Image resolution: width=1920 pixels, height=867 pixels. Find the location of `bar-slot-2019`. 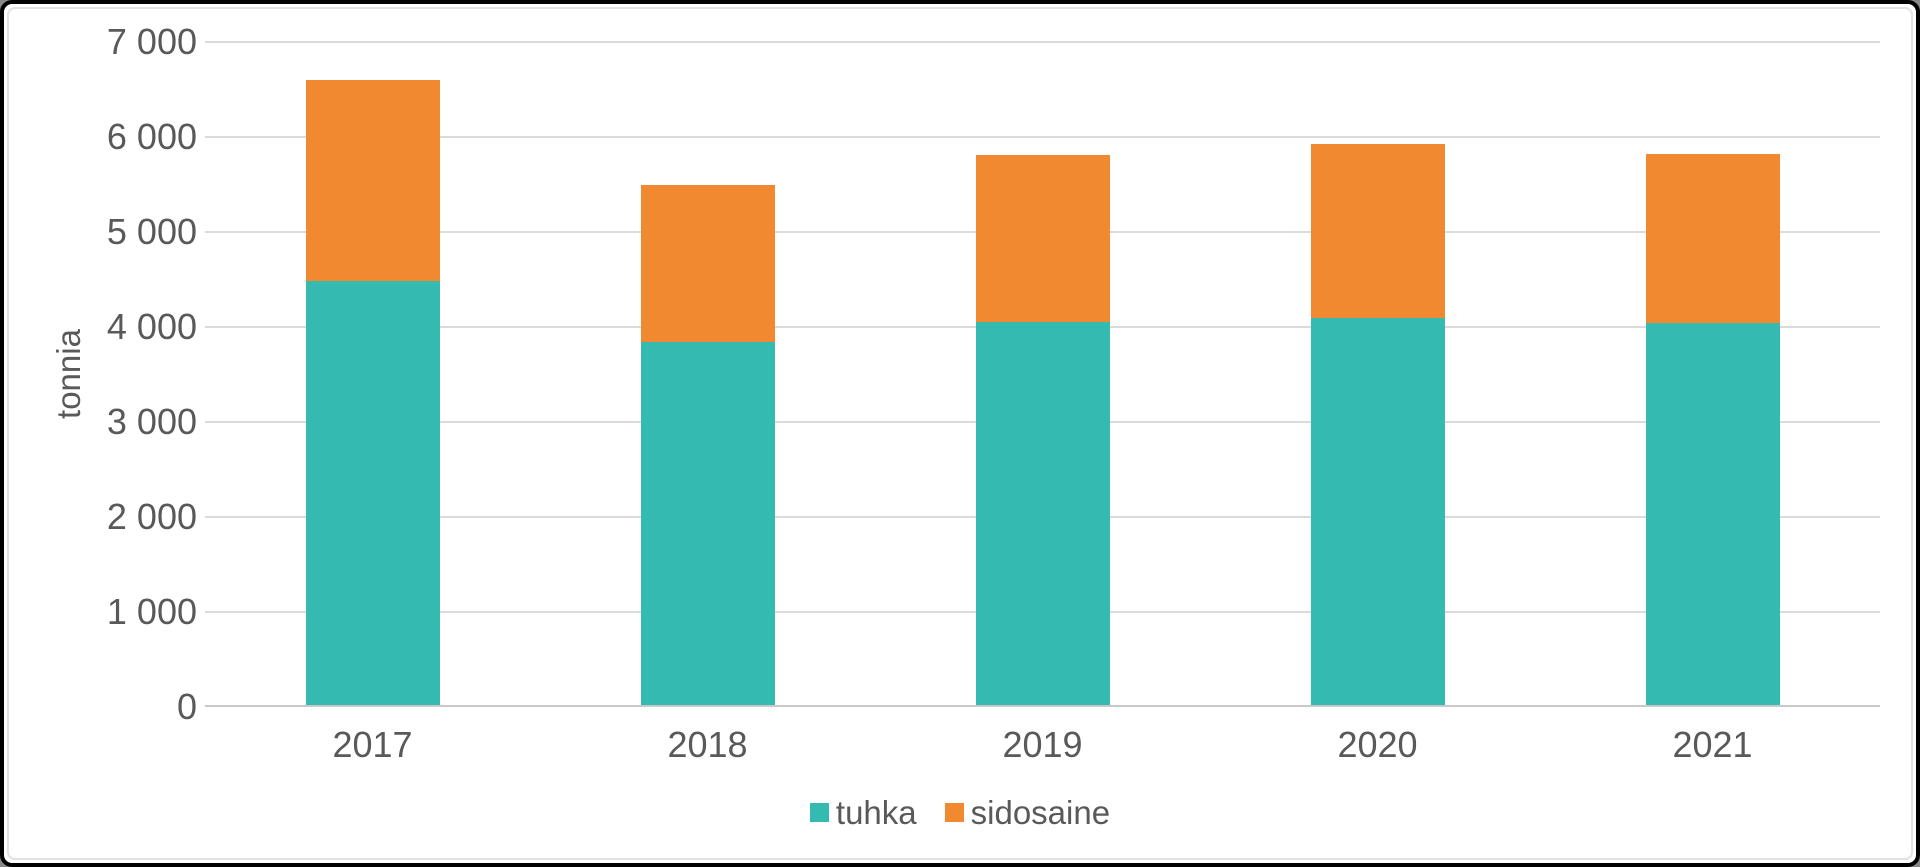

bar-slot-2019 is located at coordinates (1042, 374).